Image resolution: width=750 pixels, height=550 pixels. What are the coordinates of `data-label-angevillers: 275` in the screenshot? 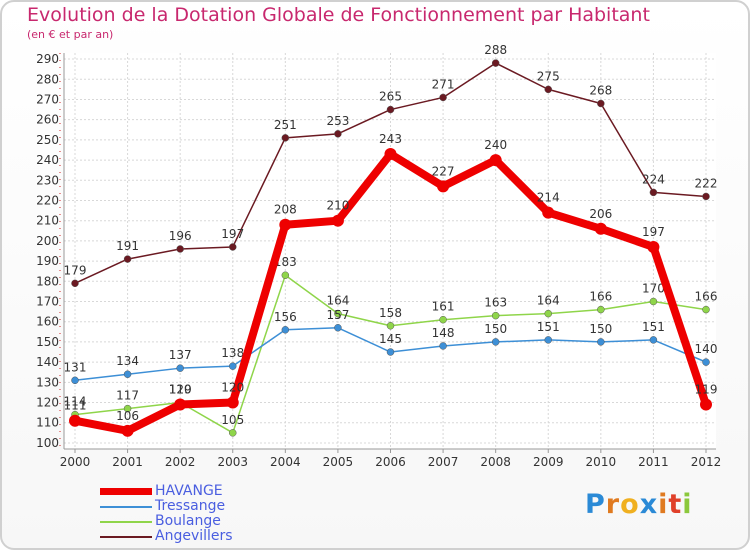 It's located at (548, 76).